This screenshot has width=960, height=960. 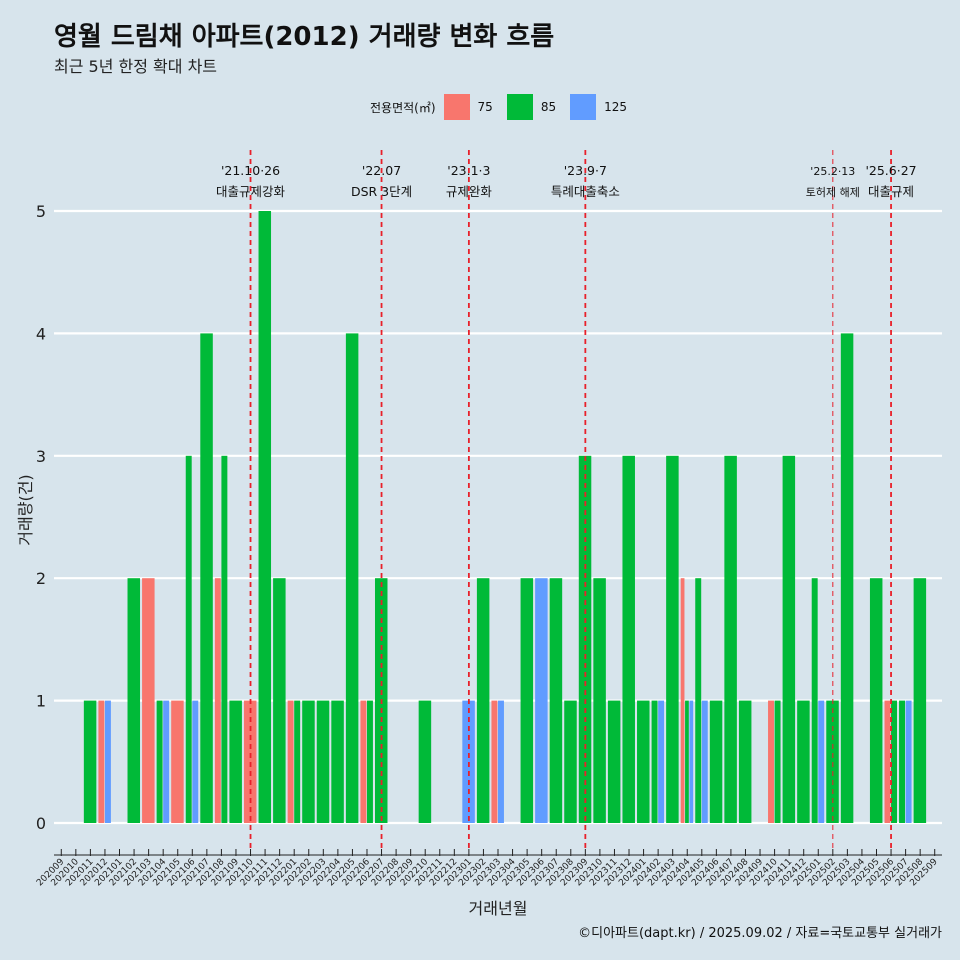 What do you see at coordinates (833, 192) in the screenshot?
I see `annotation-label: 토허제 해제` at bounding box center [833, 192].